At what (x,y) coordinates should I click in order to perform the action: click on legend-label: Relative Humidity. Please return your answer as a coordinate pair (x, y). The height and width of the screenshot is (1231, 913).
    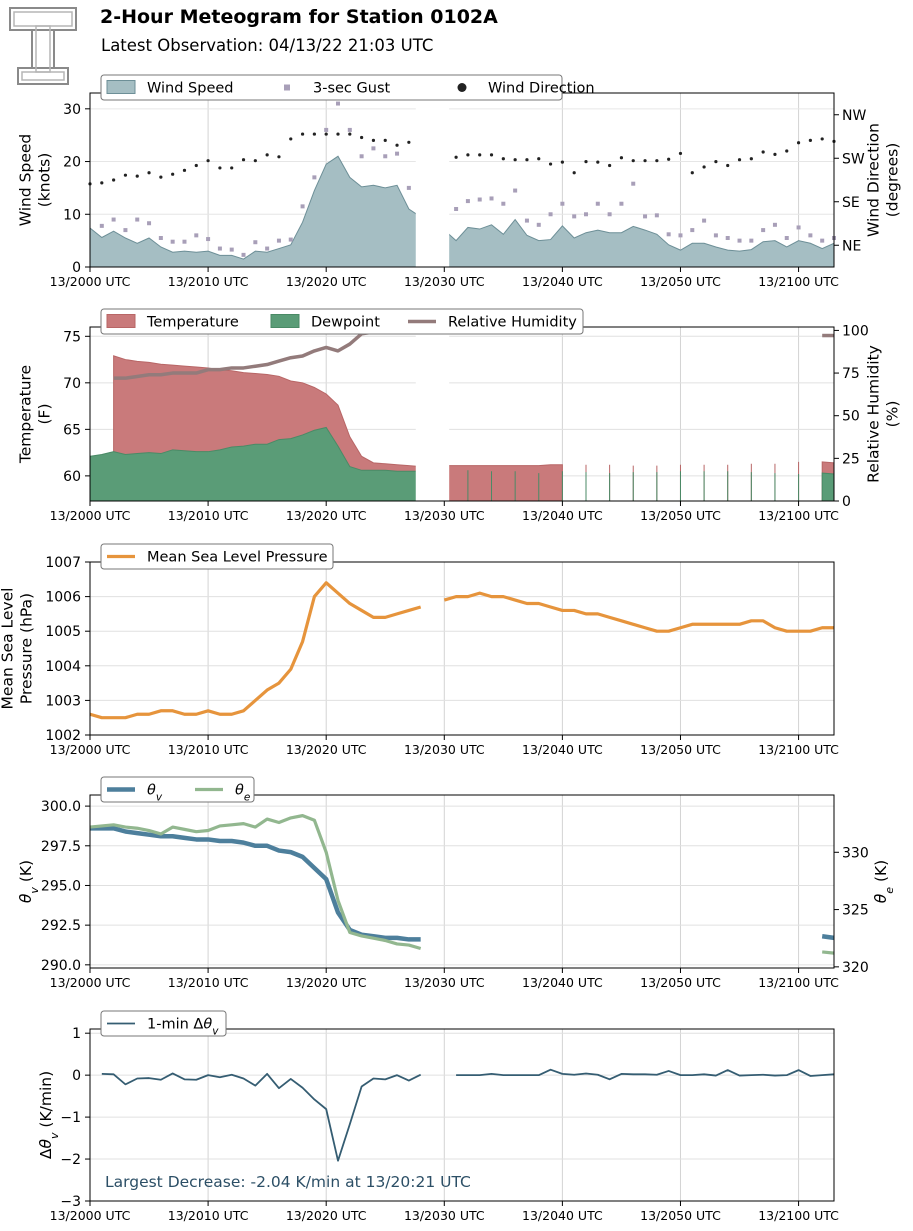
    Looking at the image, I should click on (512, 323).